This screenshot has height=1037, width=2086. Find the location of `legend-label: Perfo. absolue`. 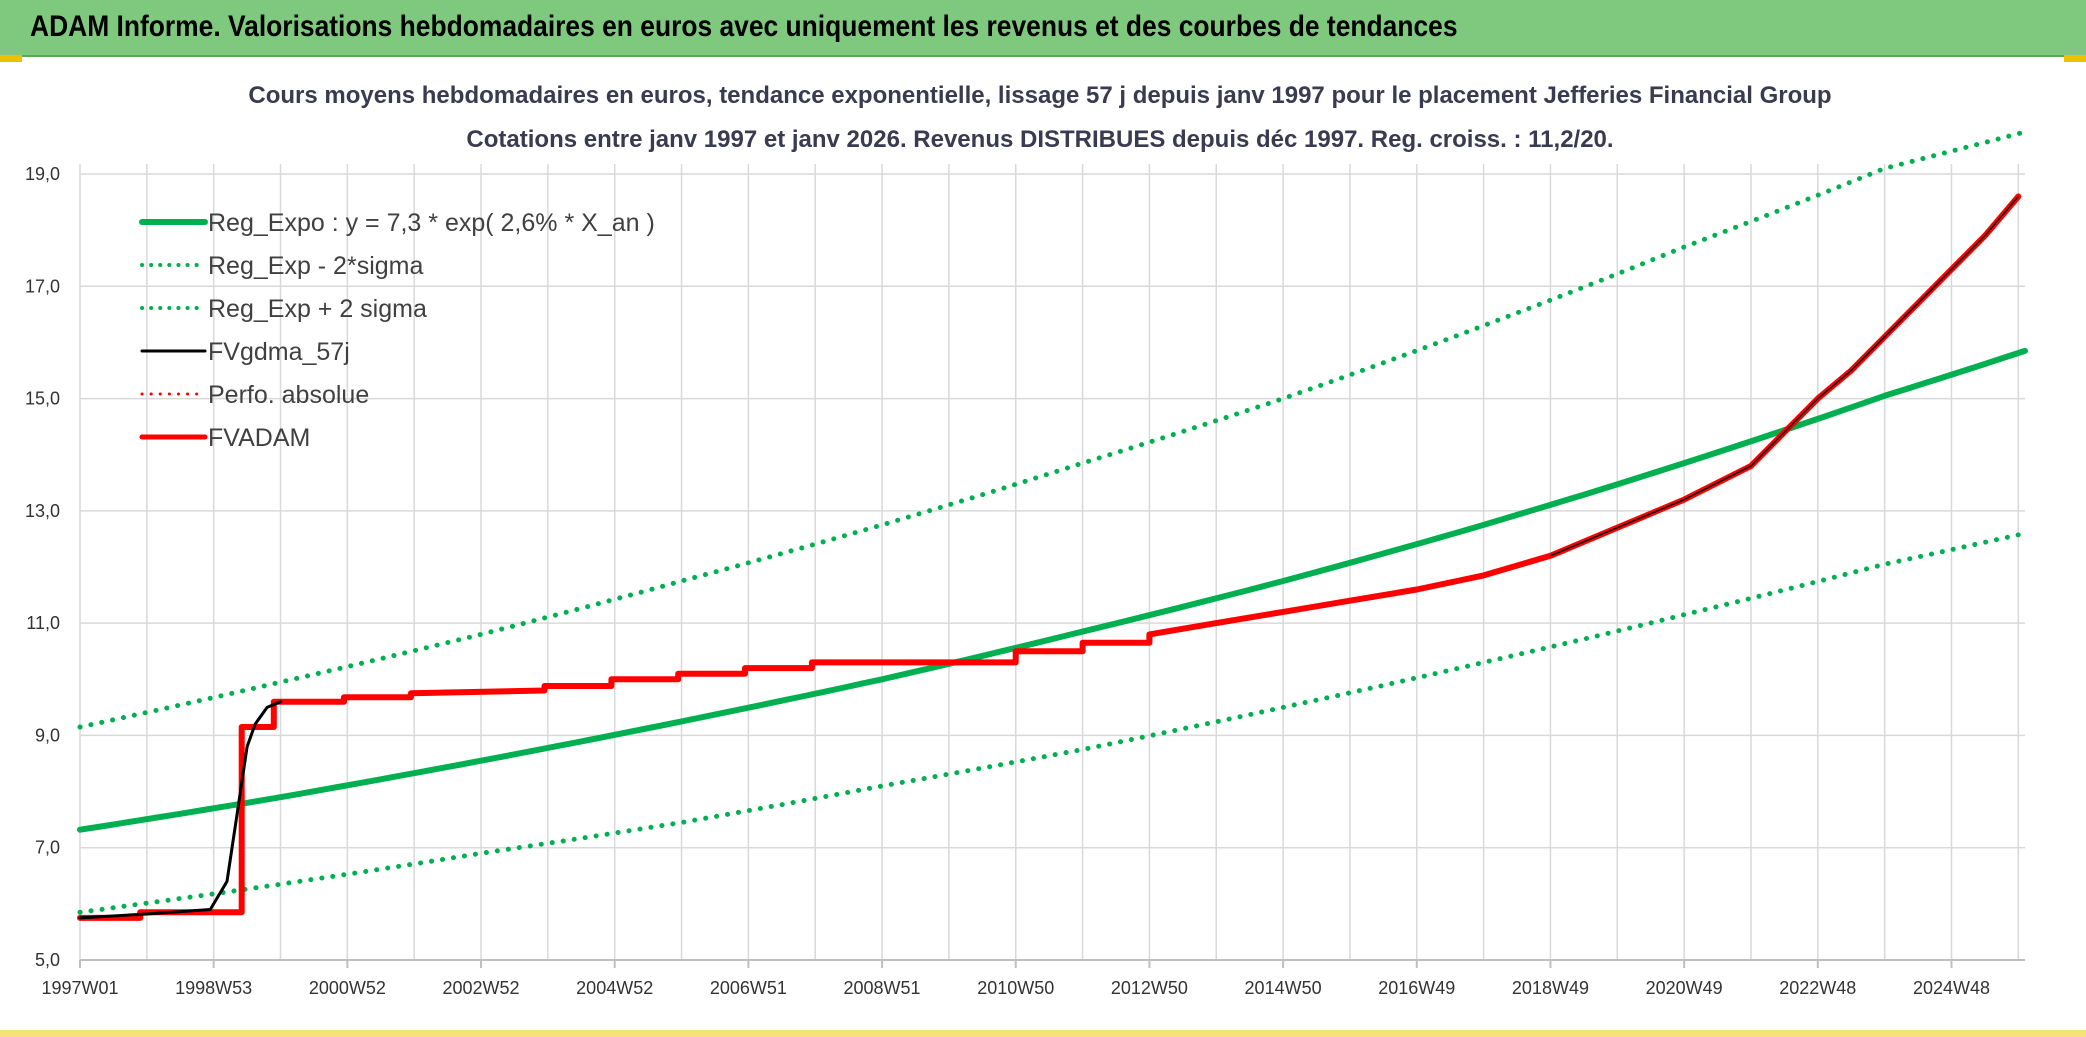

legend-label: Perfo. absolue is located at coordinates (288, 395).